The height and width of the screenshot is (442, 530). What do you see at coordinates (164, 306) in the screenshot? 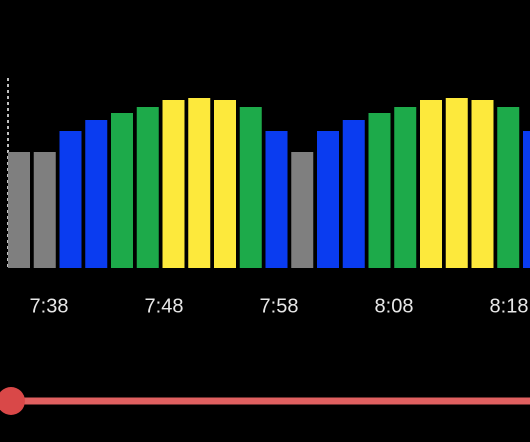
I see `x-tick-label: 7:48` at bounding box center [164, 306].